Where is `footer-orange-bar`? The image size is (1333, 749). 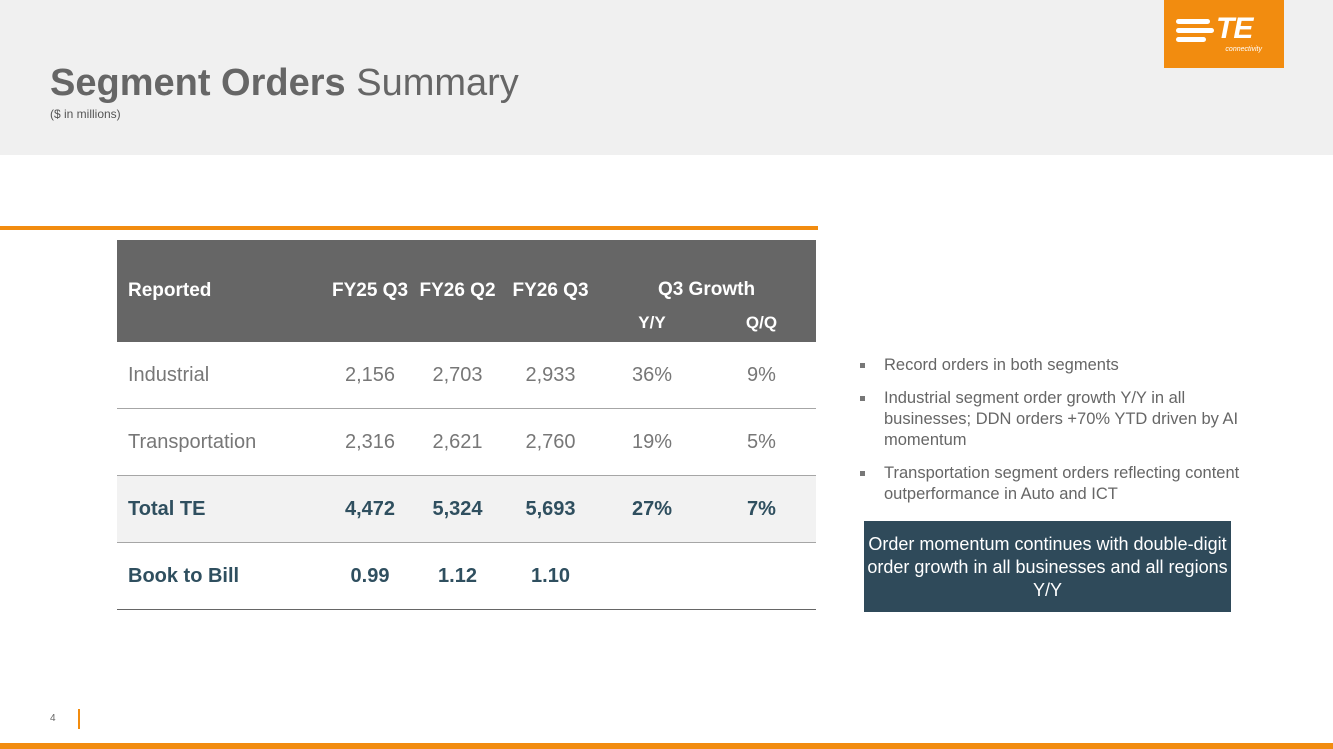 footer-orange-bar is located at coordinates (666, 746).